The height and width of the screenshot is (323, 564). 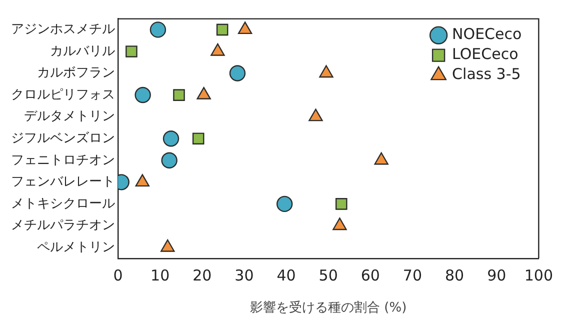 What do you see at coordinates (202, 275) in the screenshot?
I see `x-tick-label: 20` at bounding box center [202, 275].